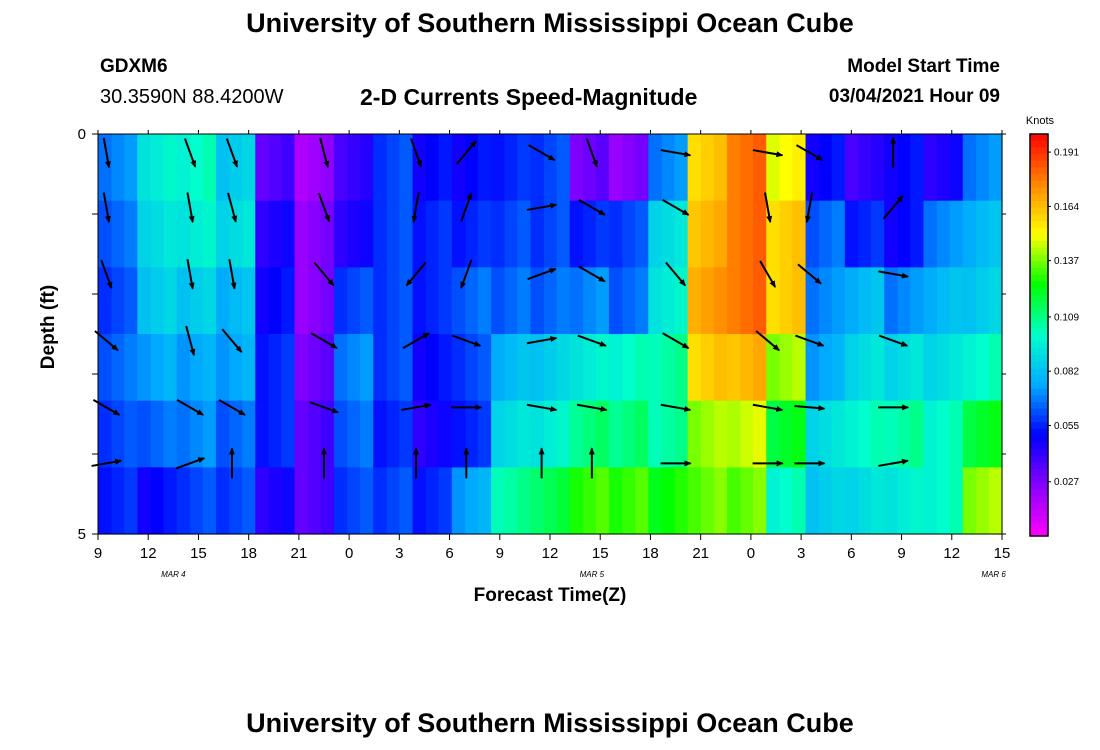 The width and height of the screenshot is (1100, 750). What do you see at coordinates (600, 553) in the screenshot?
I see `x-tick-label: 15` at bounding box center [600, 553].